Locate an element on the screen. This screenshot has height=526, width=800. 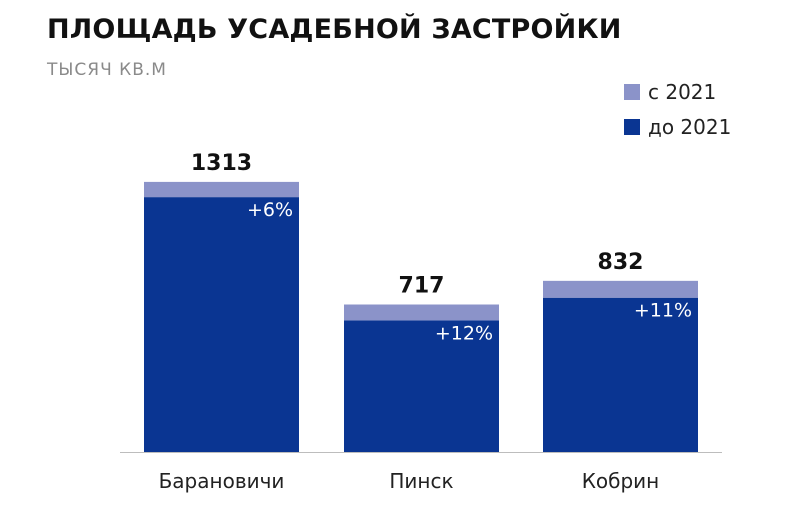
chart-title: ПЛОЩАДЬ УСАДЕБНОЙ ЗАСТРОЙКИ is located at coordinates (334, 29).